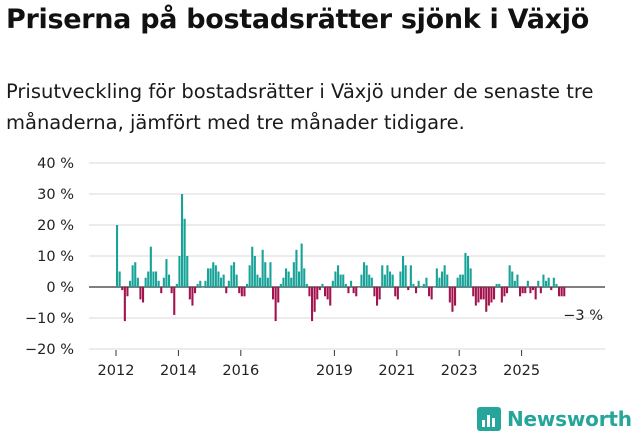 The image size is (631, 439). What do you see at coordinates (554, 419) in the screenshot?
I see `newsworthy-logo: Newsworthy` at bounding box center [554, 419].